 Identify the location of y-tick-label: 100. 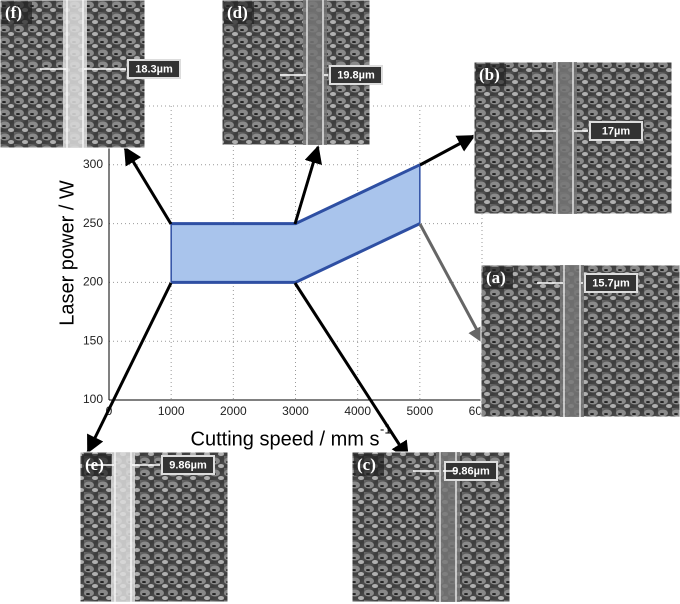
(93, 399).